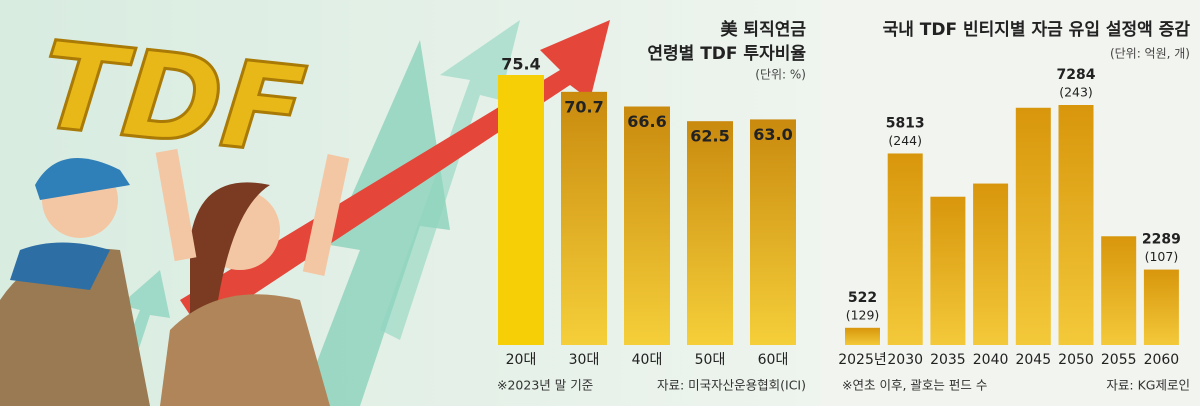  Describe the element at coordinates (583, 106) in the screenshot. I see `value-label: 70.7` at that location.